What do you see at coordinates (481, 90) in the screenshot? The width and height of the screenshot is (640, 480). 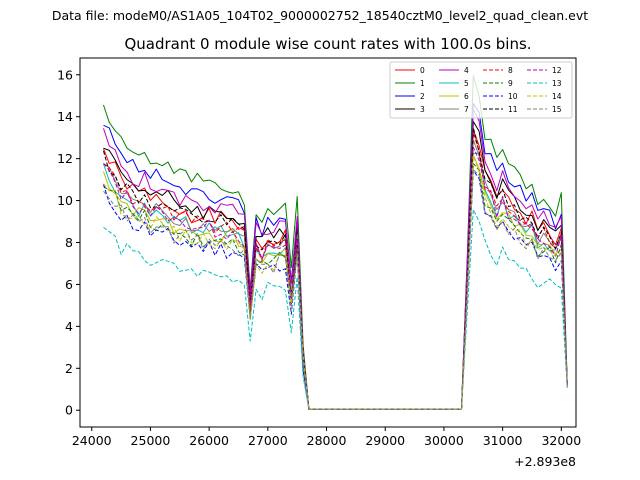 I see `legend-box` at bounding box center [481, 90].